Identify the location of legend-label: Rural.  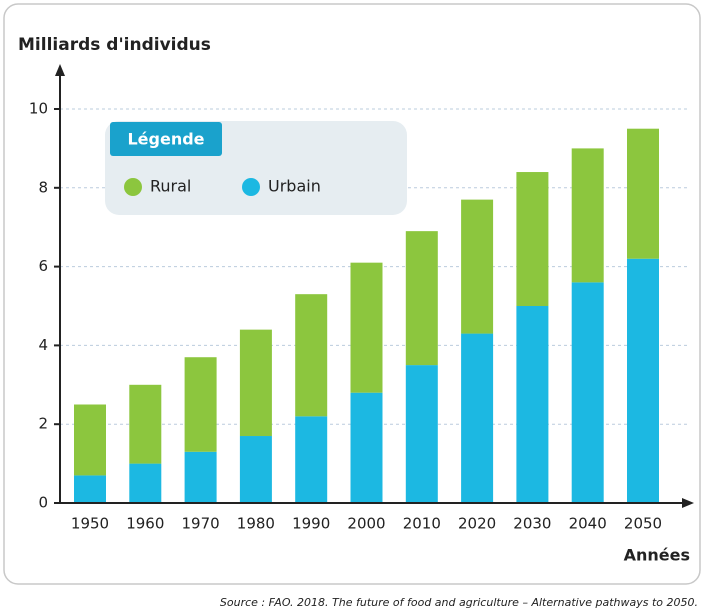
(170, 186).